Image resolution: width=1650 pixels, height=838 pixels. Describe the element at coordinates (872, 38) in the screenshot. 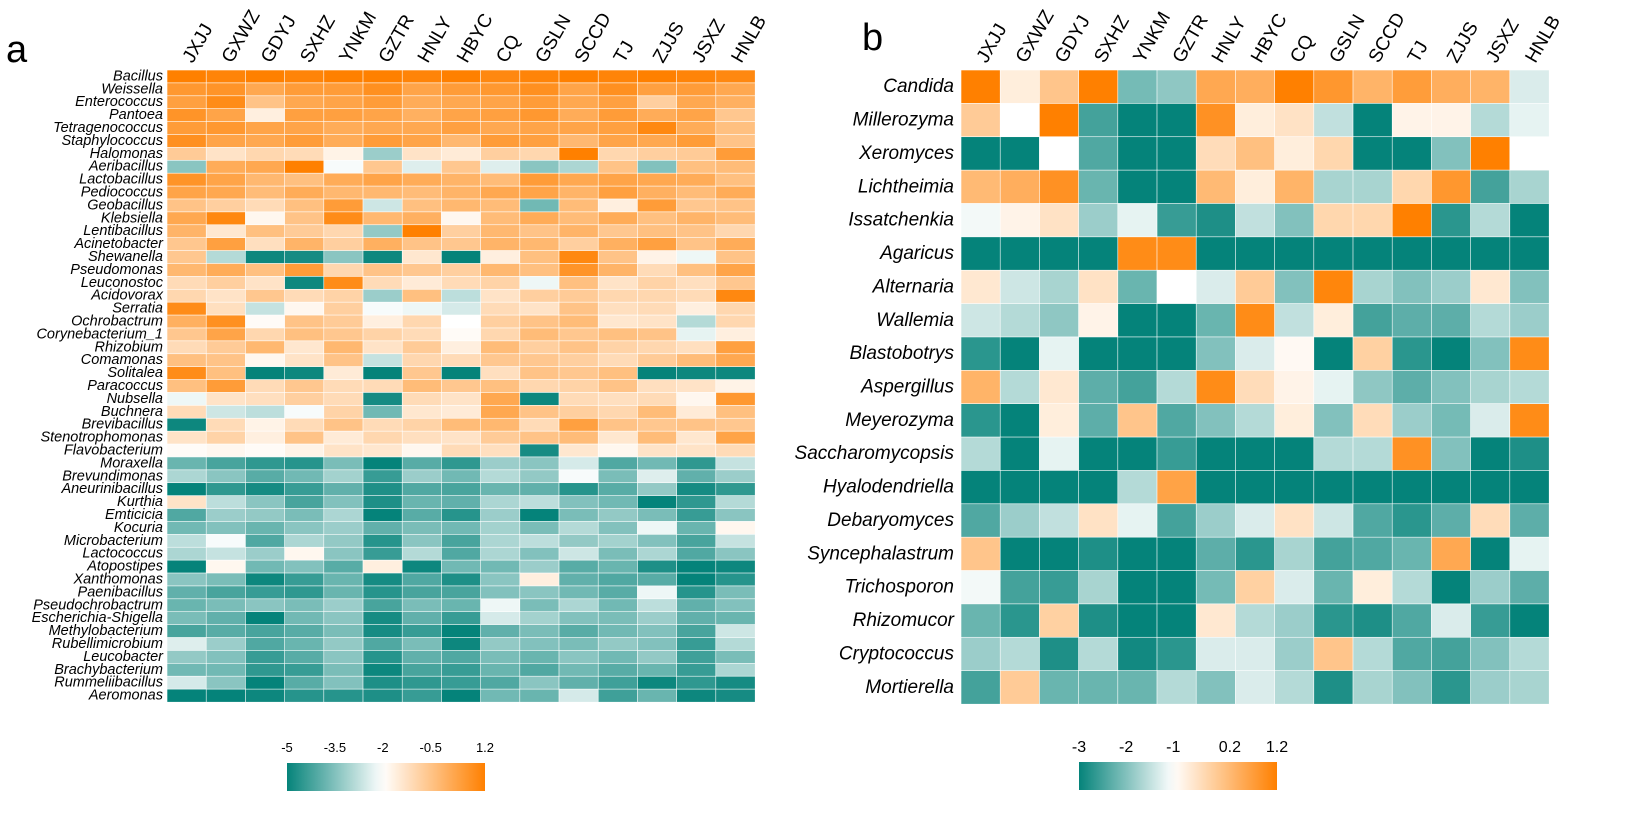

I see `panel-b-label: b` at that location.